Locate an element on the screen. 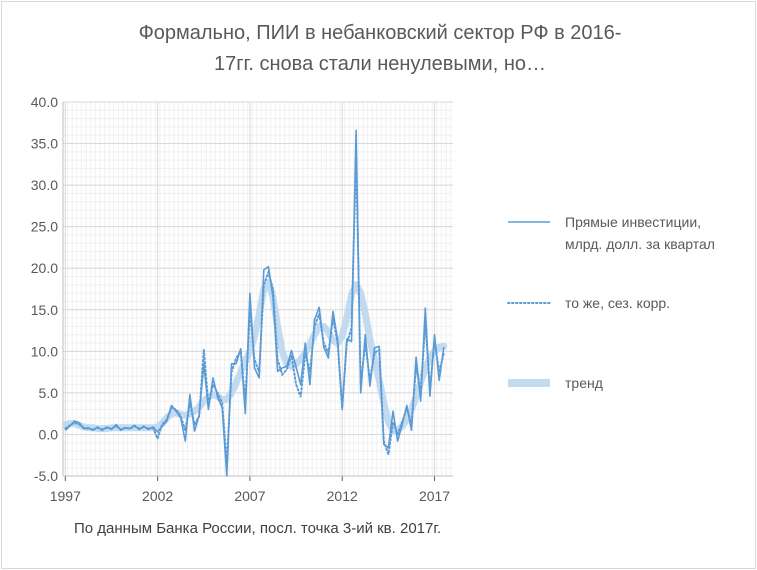 This screenshot has height=570, width=757. y-tick-label: 25.0 is located at coordinates (44, 227).